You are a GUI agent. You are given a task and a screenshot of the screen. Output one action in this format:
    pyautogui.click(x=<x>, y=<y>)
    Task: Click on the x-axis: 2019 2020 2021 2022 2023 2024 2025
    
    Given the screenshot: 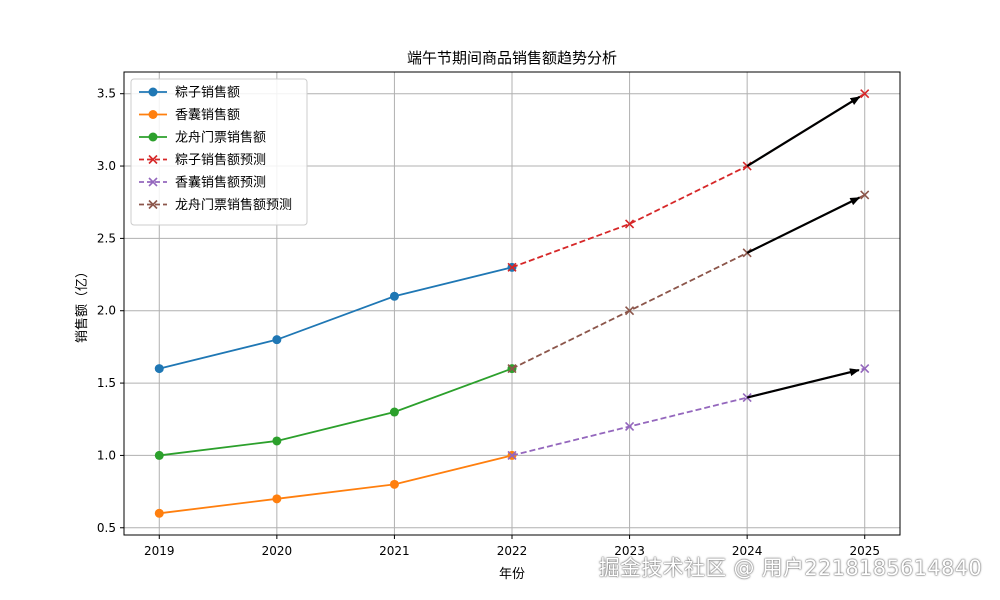 What is the action you would take?
    pyautogui.click(x=512, y=546)
    